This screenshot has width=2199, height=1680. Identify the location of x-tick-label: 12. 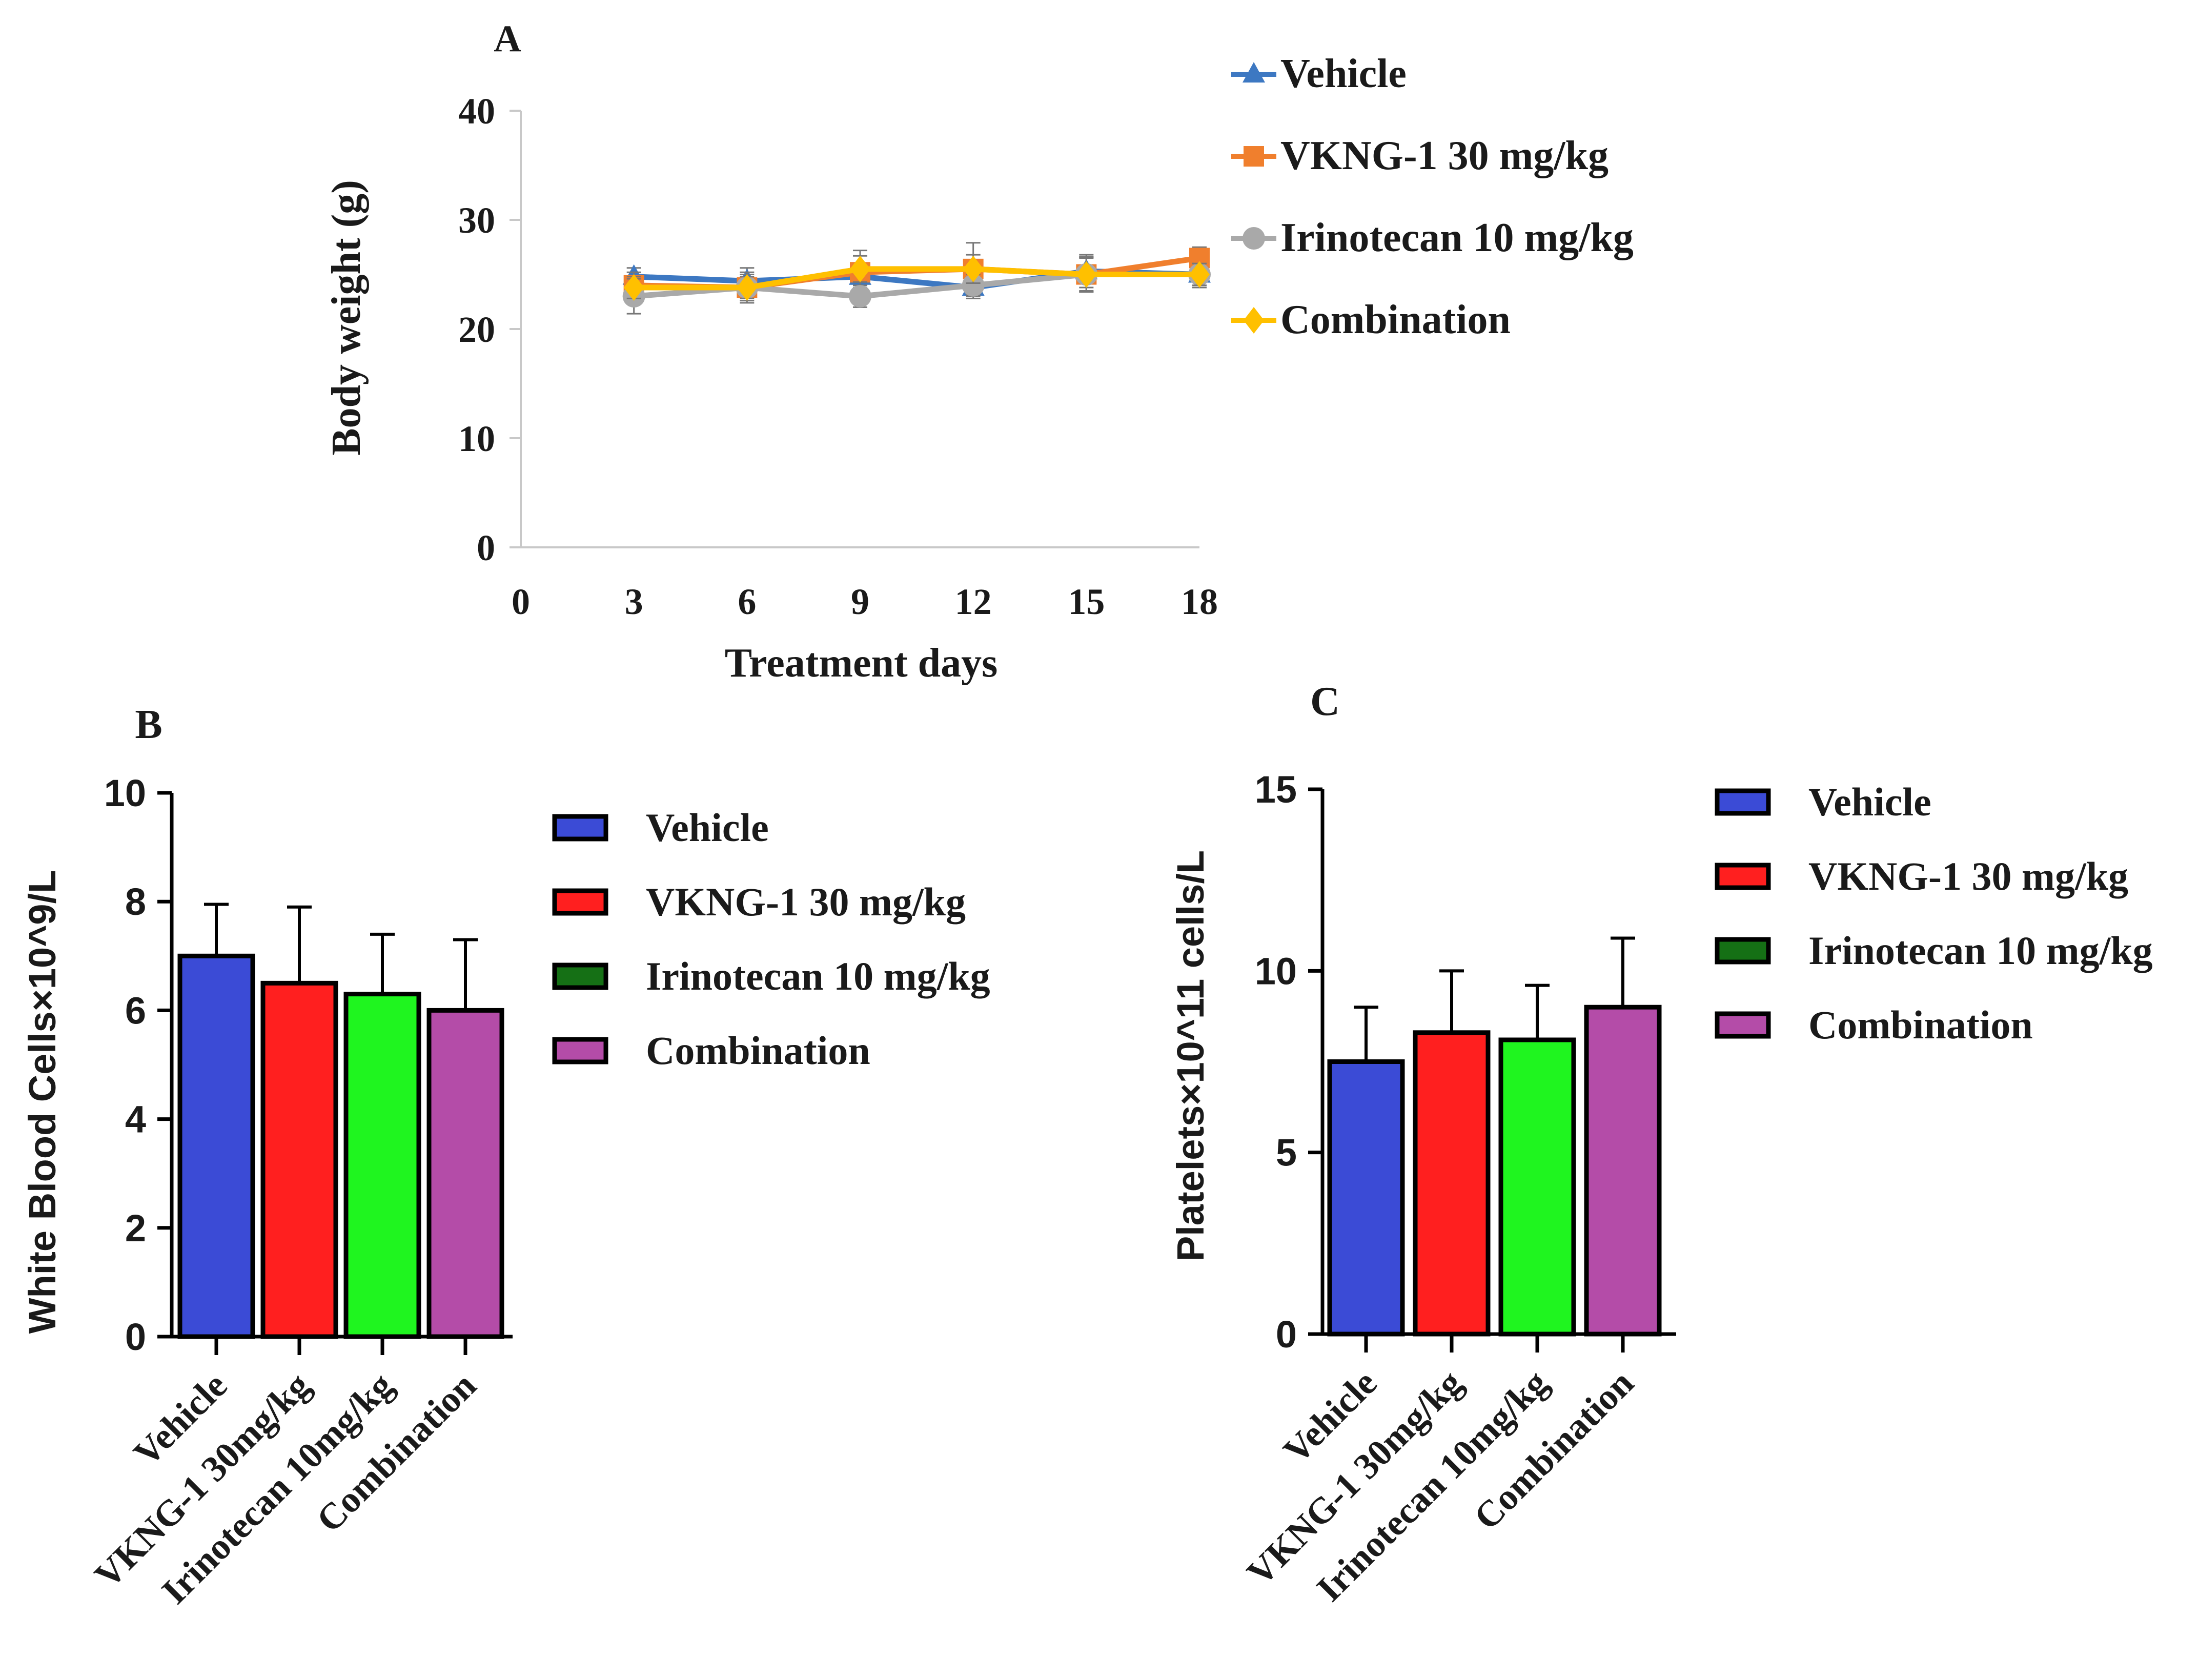
(973, 601).